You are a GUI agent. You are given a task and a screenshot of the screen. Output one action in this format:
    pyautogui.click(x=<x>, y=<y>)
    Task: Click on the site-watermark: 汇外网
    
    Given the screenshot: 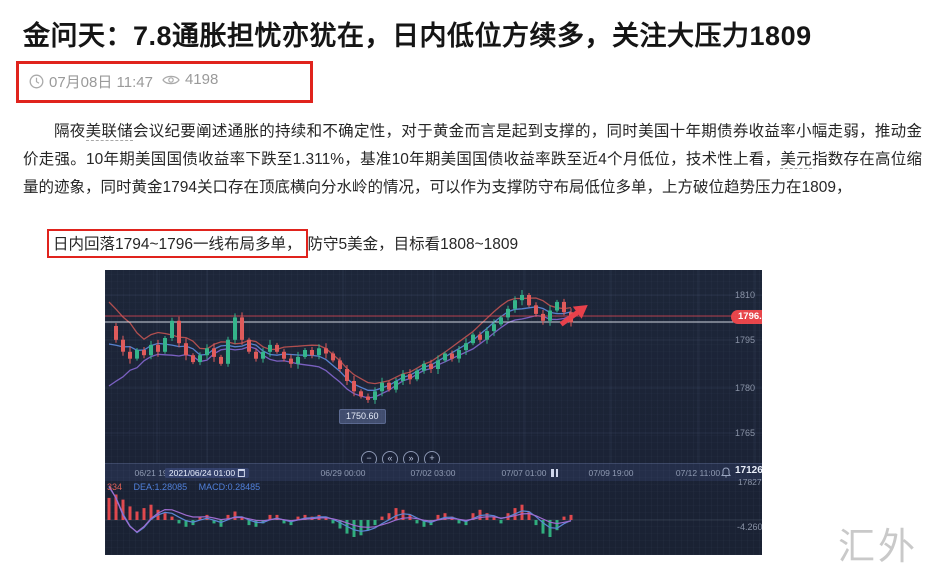 What is the action you would take?
    pyautogui.click(x=878, y=546)
    